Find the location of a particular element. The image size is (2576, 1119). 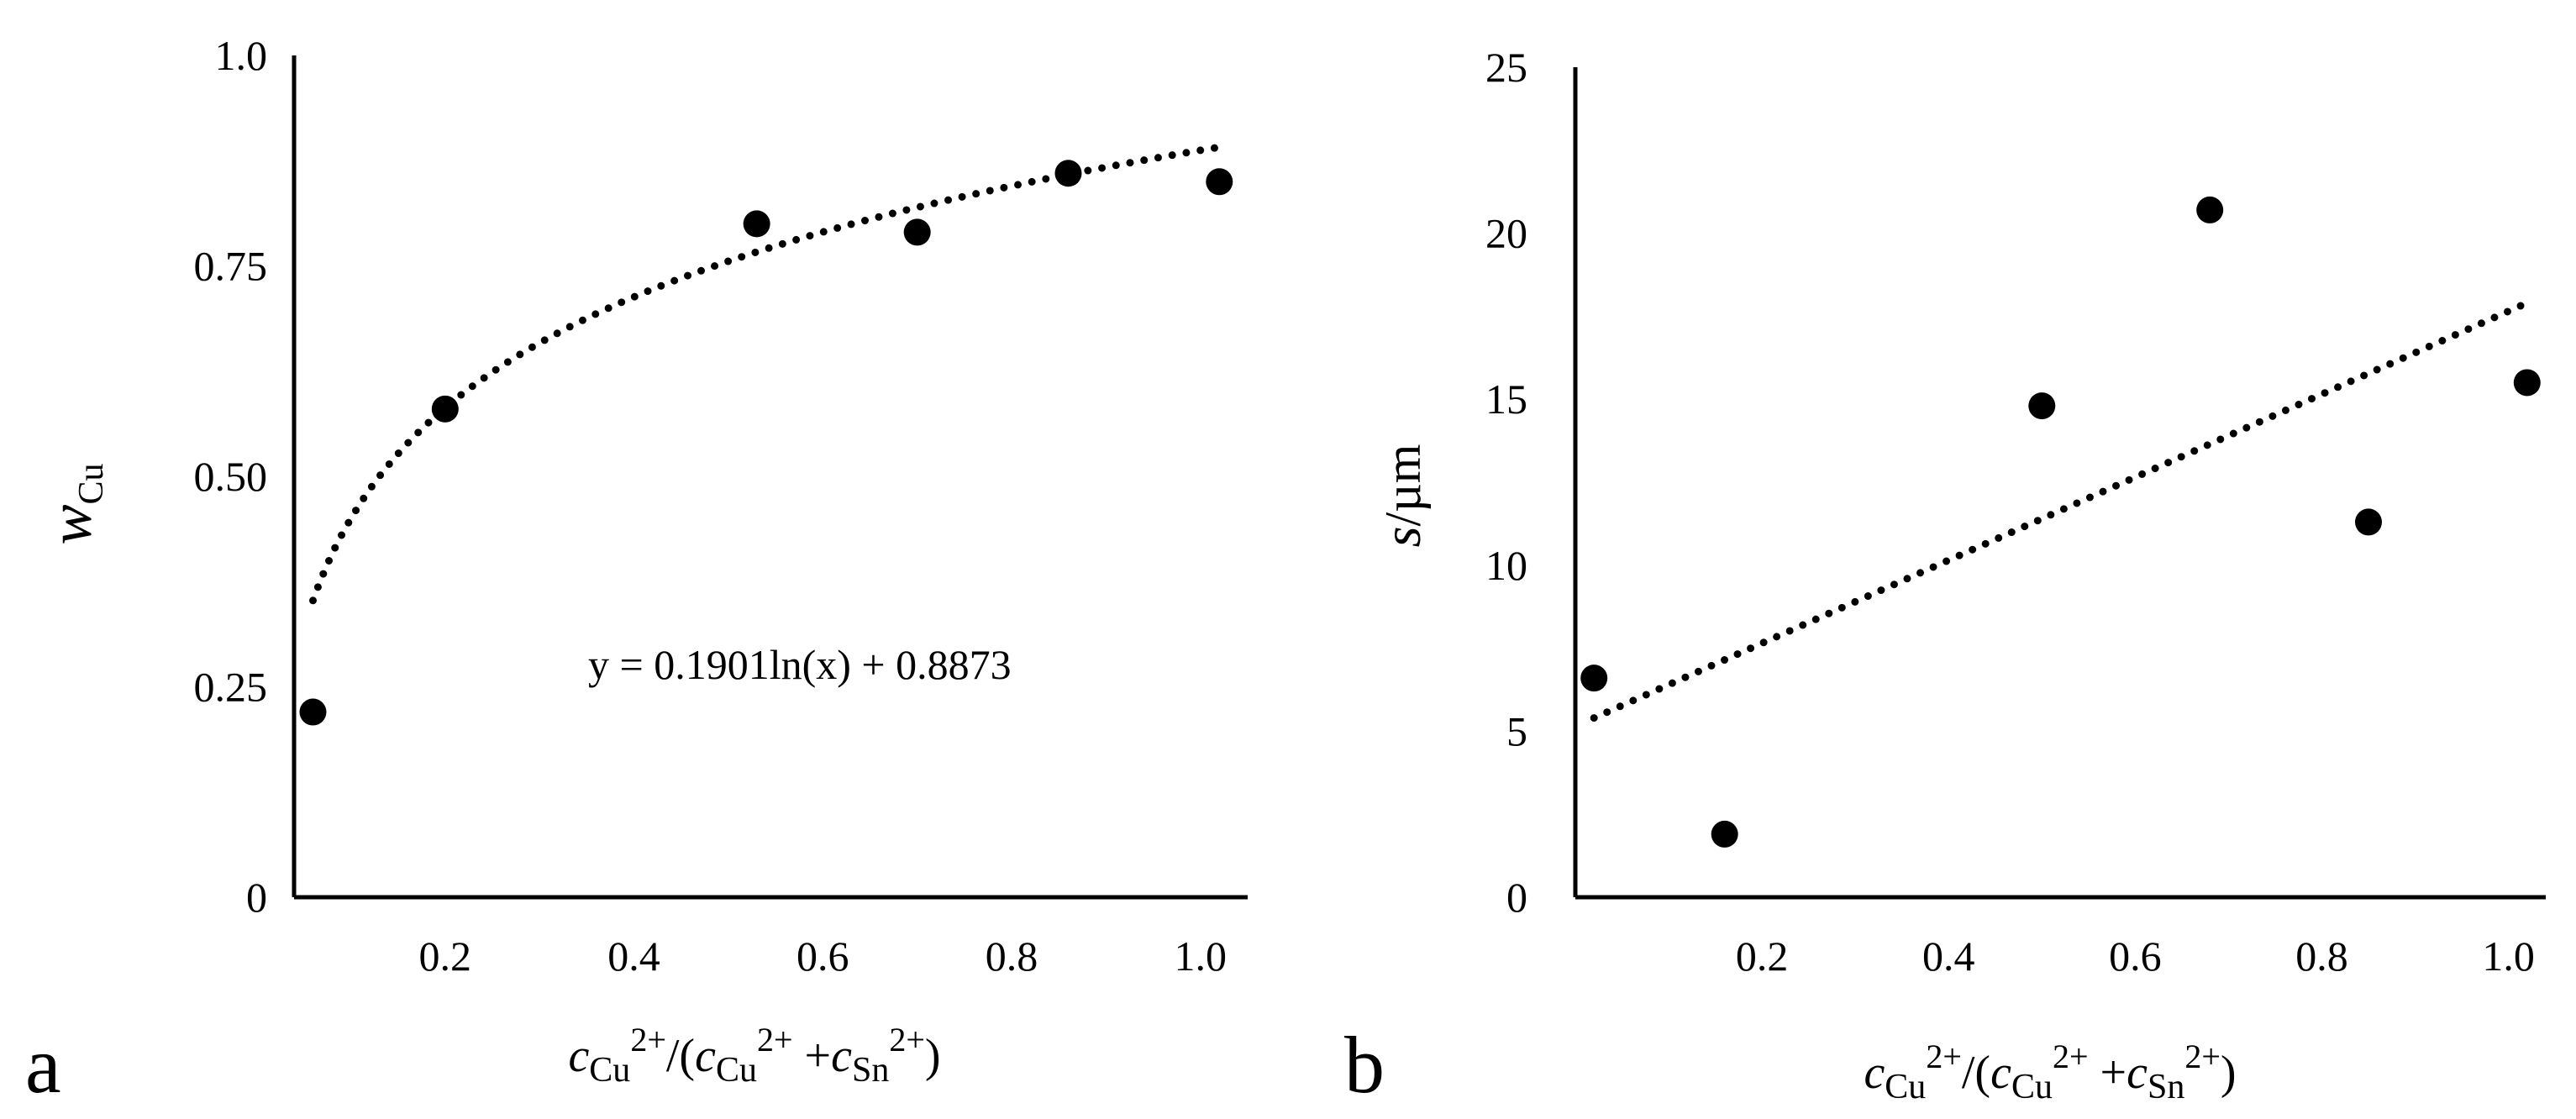

y-tick-label: 0.50 is located at coordinates (231, 476).